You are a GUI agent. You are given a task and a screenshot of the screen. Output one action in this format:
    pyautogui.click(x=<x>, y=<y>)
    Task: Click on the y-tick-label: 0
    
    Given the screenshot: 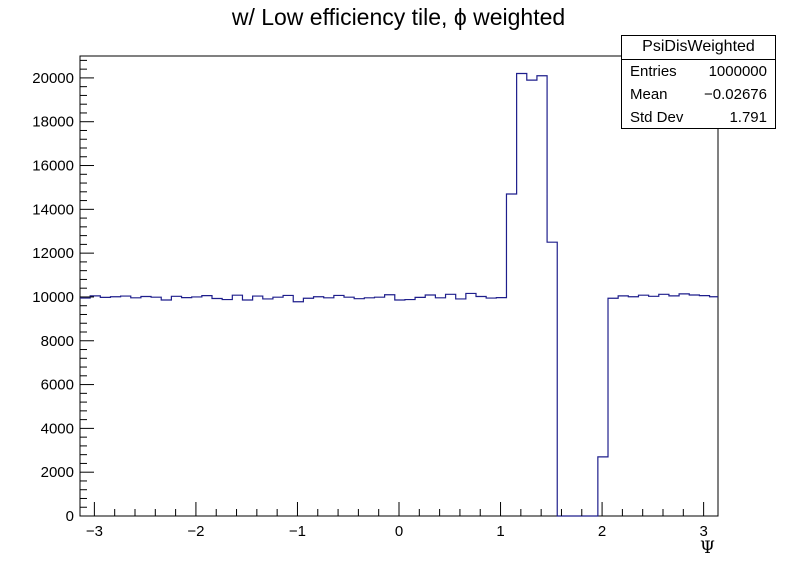 What is the action you would take?
    pyautogui.click(x=70, y=516)
    